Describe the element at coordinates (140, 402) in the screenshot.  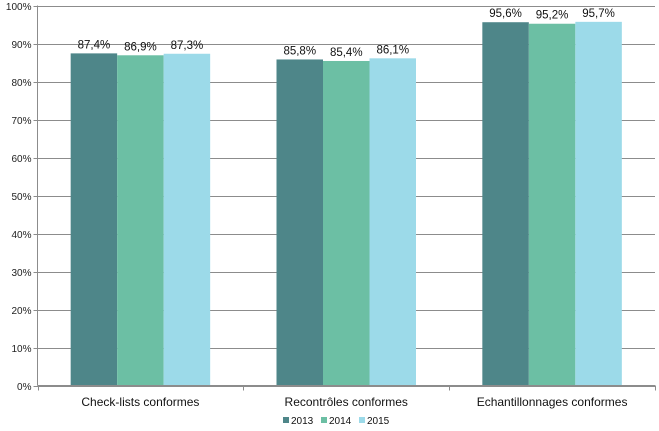
I see `x-category-label: Check-lists conformes` at that location.